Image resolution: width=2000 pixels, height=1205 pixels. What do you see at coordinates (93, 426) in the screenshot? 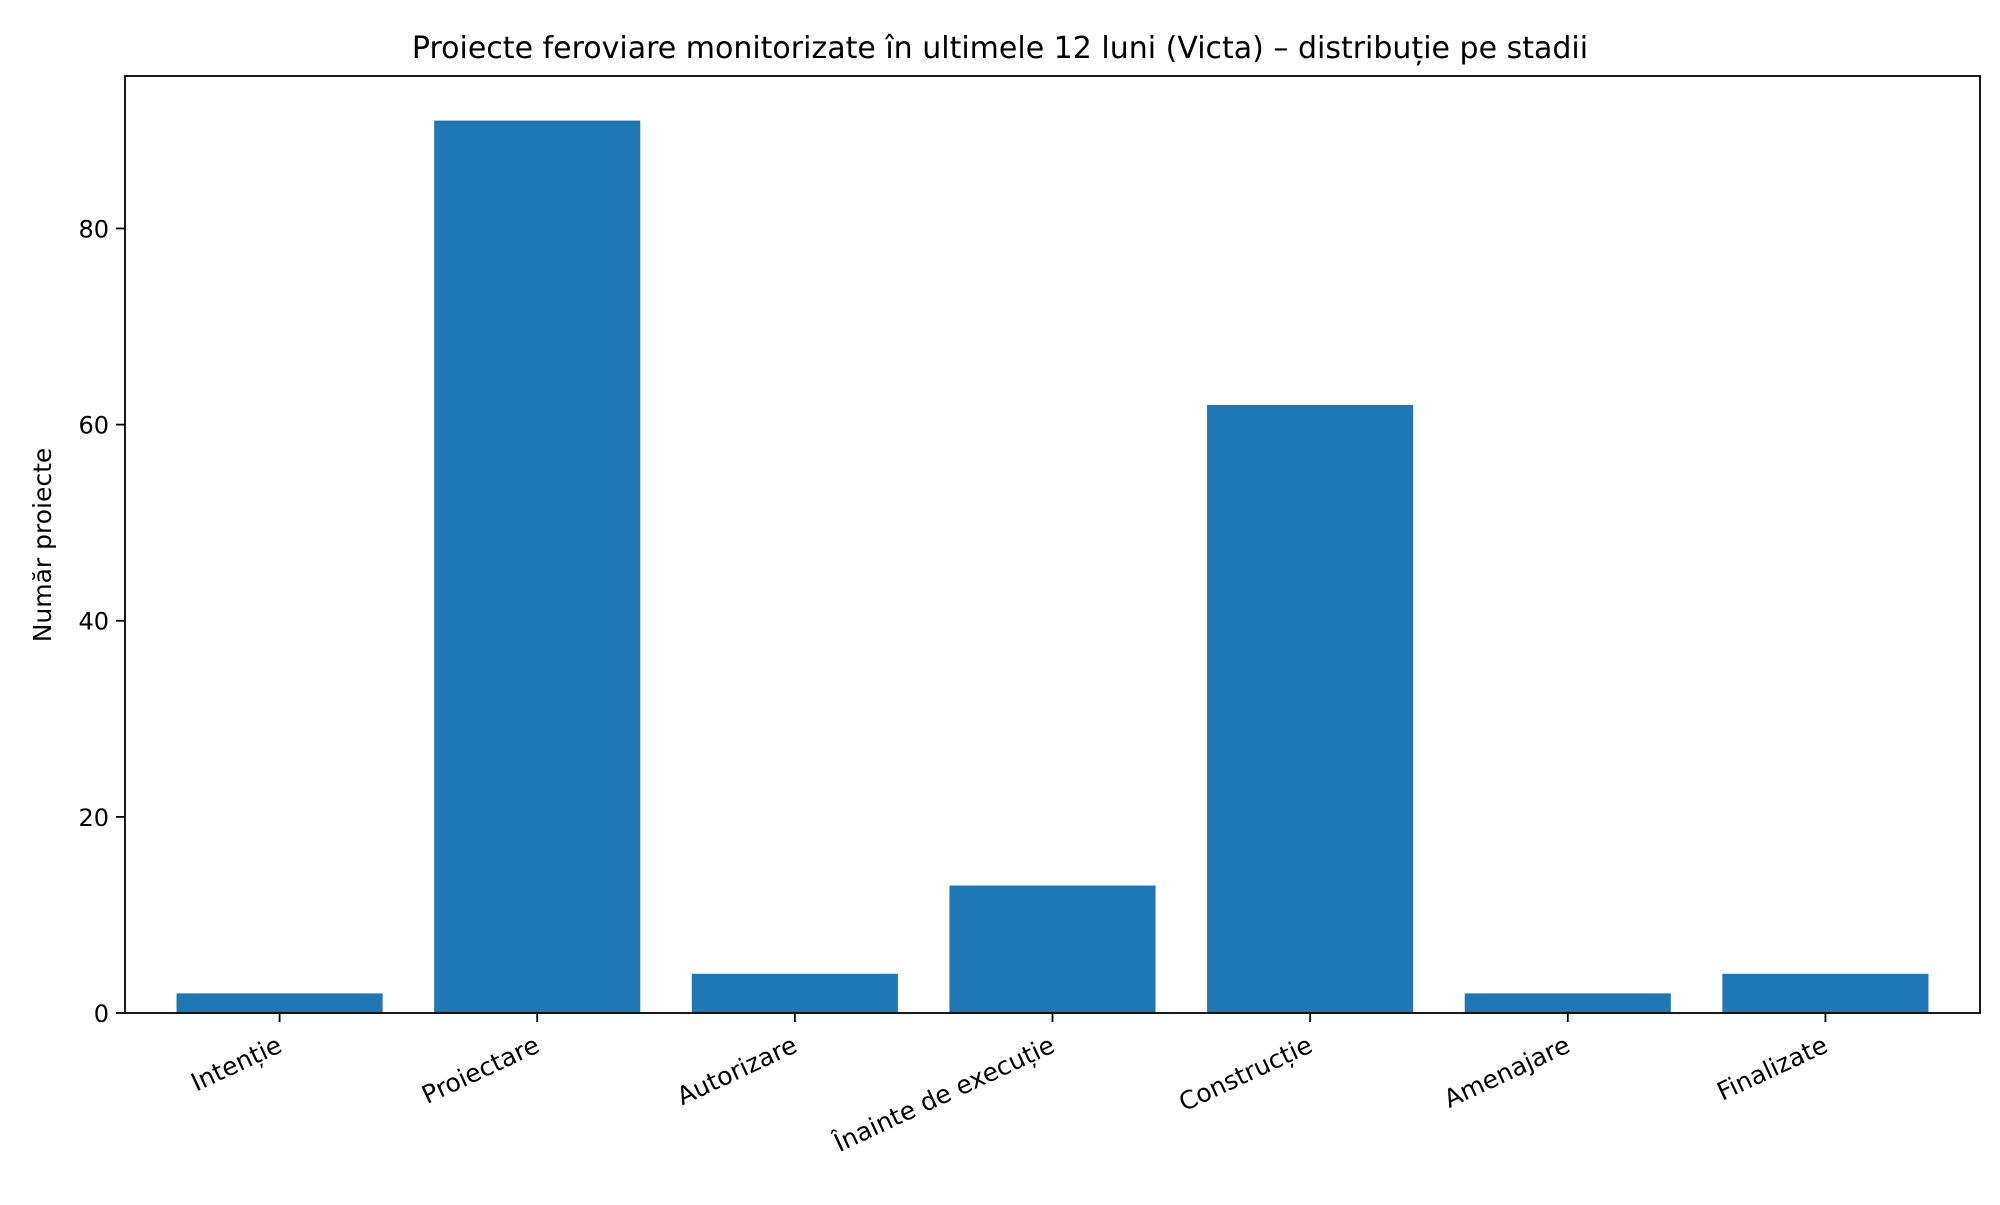
I see `y-tick-label: 60` at bounding box center [93, 426].